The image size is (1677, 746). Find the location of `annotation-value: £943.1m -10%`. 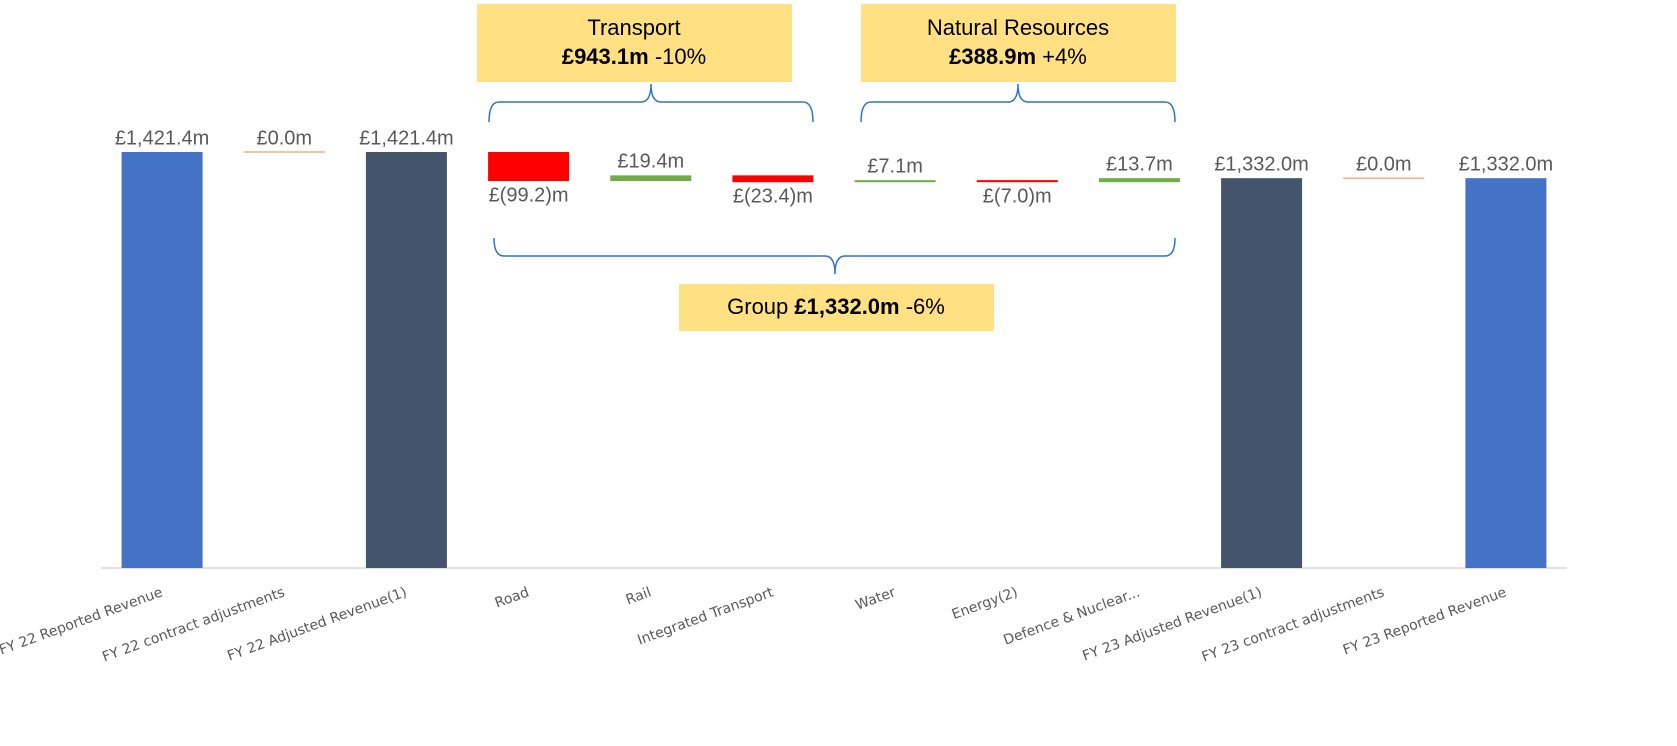

annotation-value: £943.1m -10% is located at coordinates (634, 56).